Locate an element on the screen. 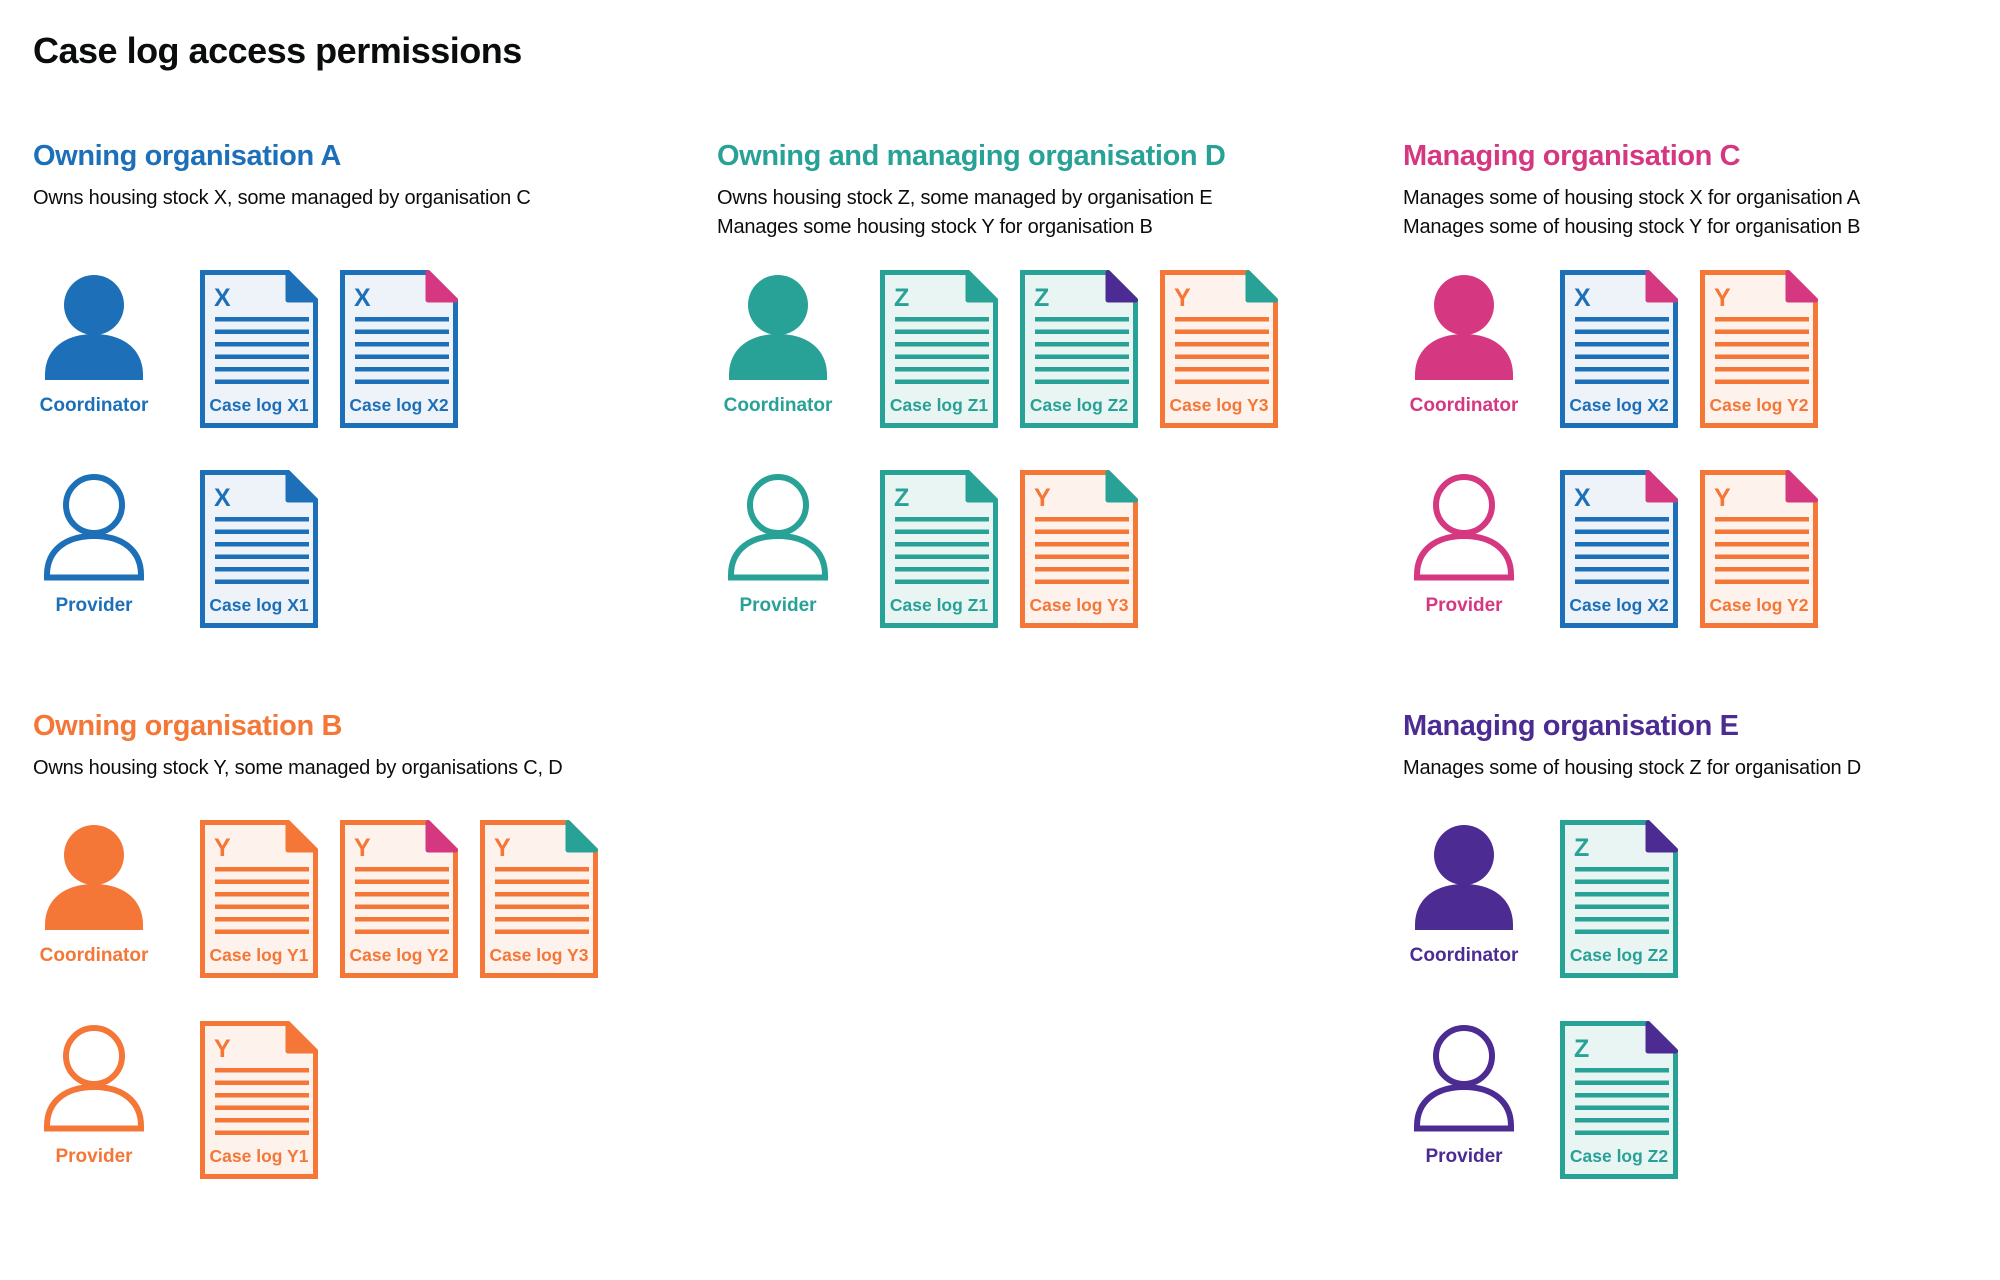 This screenshot has height=1280, width=2000. case-log-document: X Case log X1 is located at coordinates (259, 349).